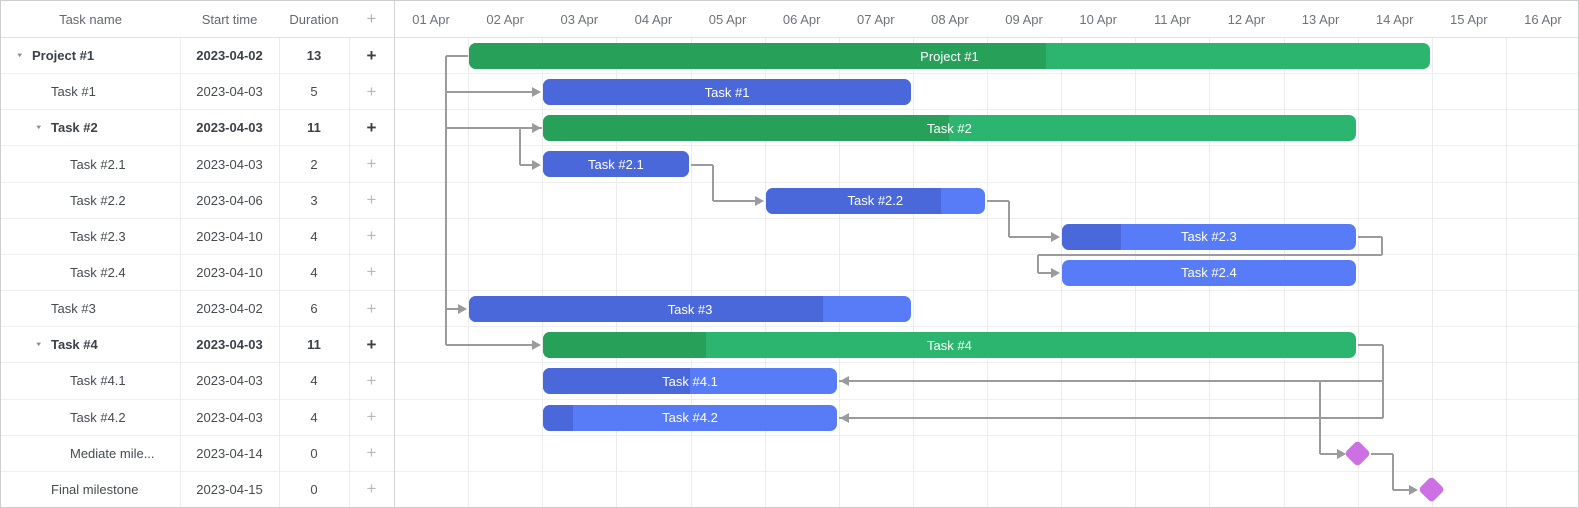 The width and height of the screenshot is (1579, 508). I want to click on task-bar: Task #4.2, so click(690, 417).